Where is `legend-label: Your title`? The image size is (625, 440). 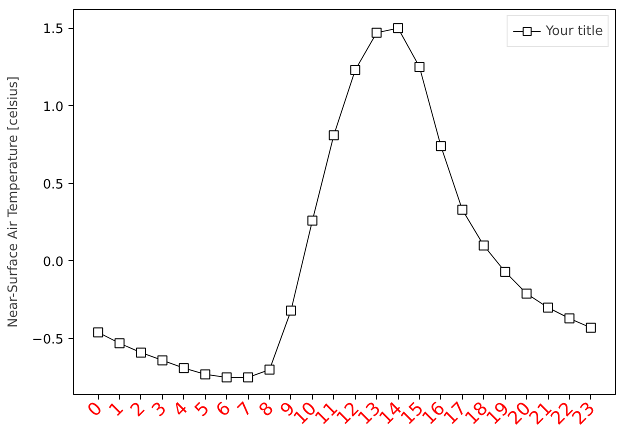
legend-label: Your title is located at coordinates (574, 31).